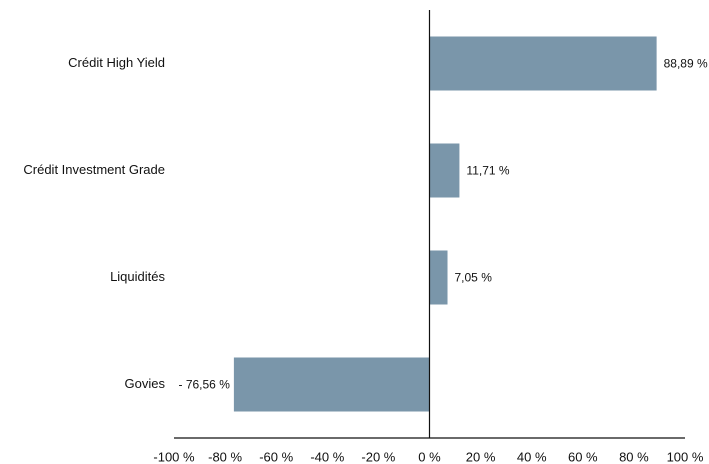 The height and width of the screenshot is (464, 709). I want to click on x-tick-label: -80 %, so click(225, 456).